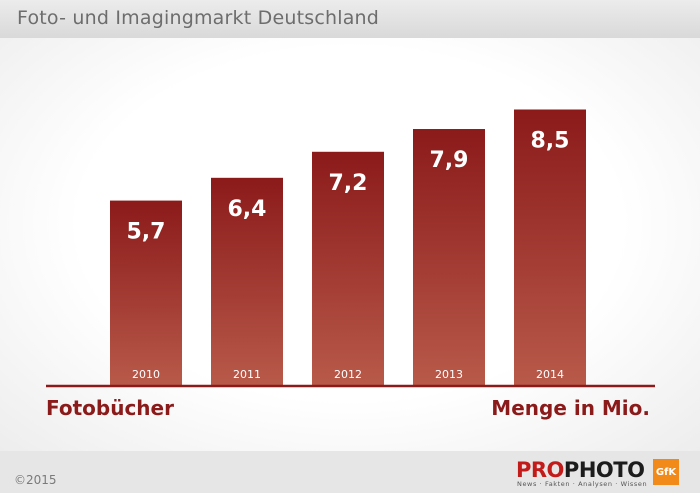 The height and width of the screenshot is (493, 700). What do you see at coordinates (449, 374) in the screenshot?
I see `category-label-2013: 2013` at bounding box center [449, 374].